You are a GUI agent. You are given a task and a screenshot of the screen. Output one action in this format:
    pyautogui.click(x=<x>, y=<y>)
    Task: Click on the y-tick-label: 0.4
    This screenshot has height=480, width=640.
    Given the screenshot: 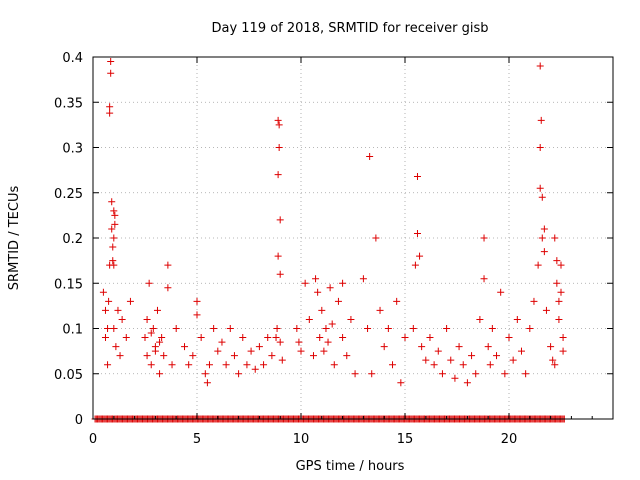 What is the action you would take?
    pyautogui.click(x=72, y=58)
    